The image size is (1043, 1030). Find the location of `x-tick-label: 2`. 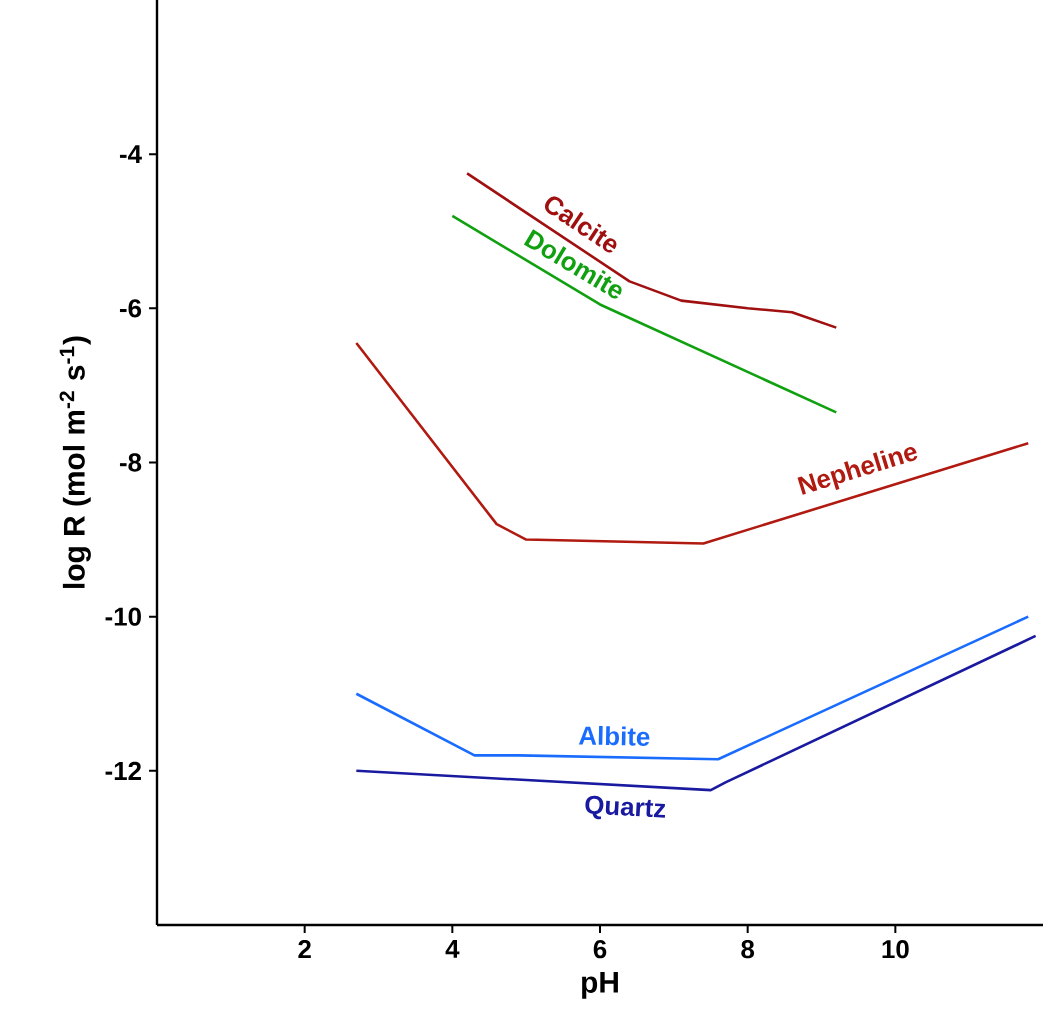

x-tick-label: 2 is located at coordinates (304, 949).